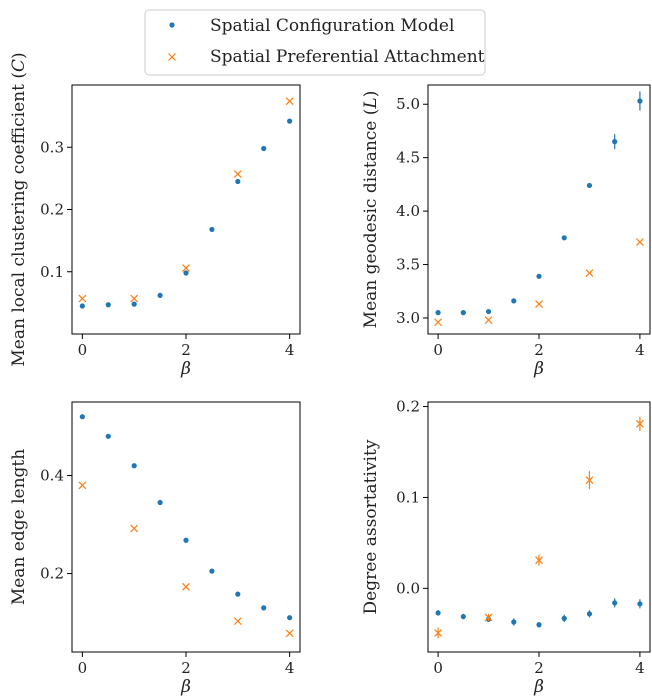  What do you see at coordinates (332, 26) in the screenshot?
I see `legend-label-scm: Spatial Configuration Model` at bounding box center [332, 26].